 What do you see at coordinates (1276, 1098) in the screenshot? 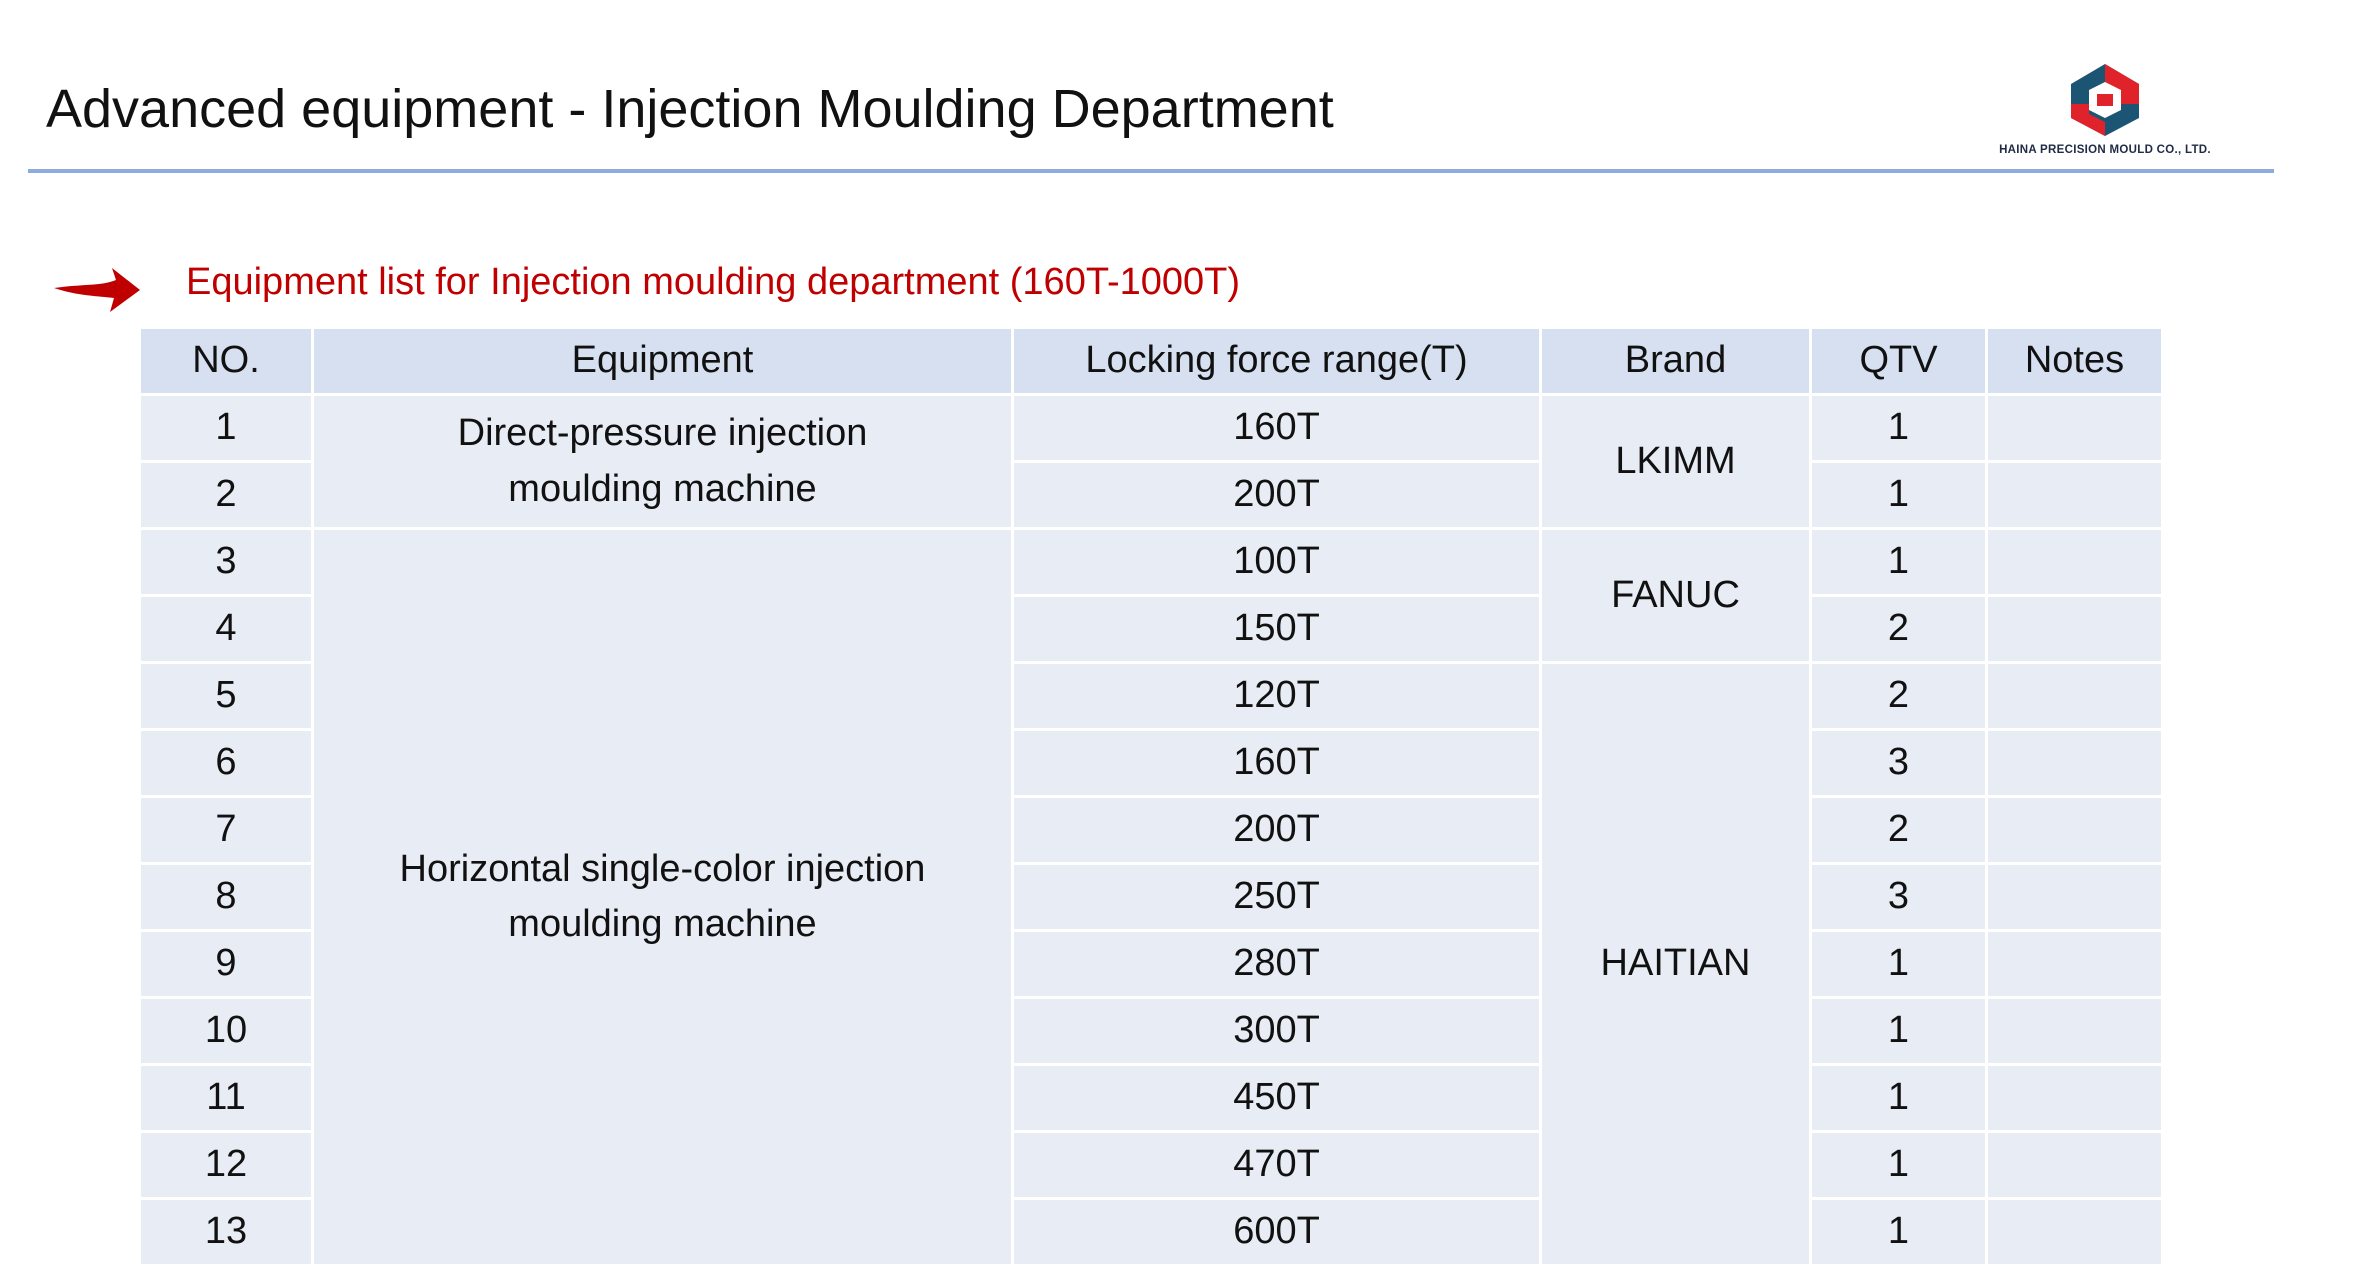
I see `cell-force: 450T` at bounding box center [1276, 1098].